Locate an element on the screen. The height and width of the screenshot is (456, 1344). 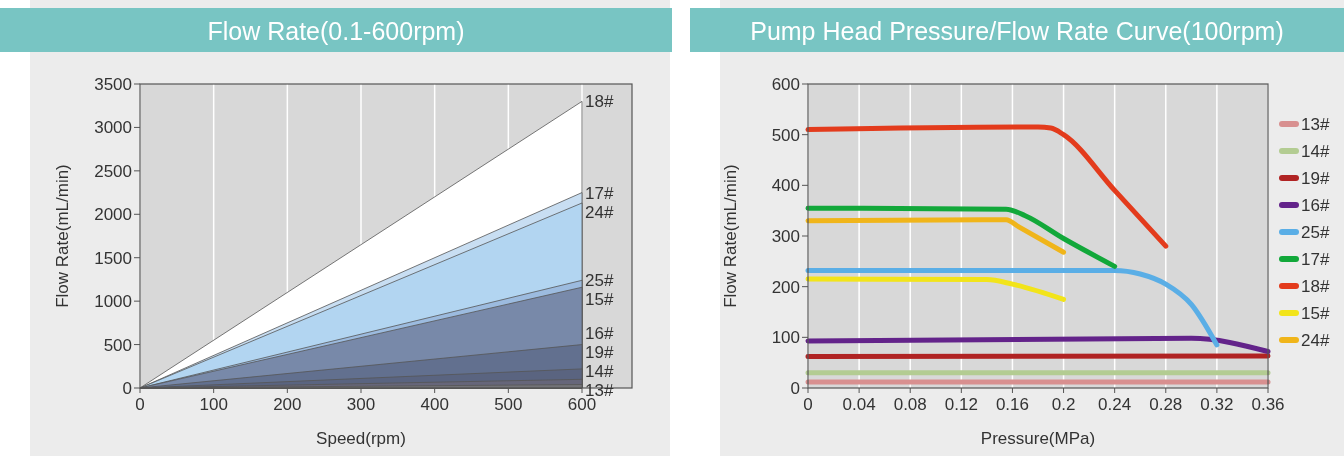
x-tick-label: 0.24 is located at coordinates (1115, 404).